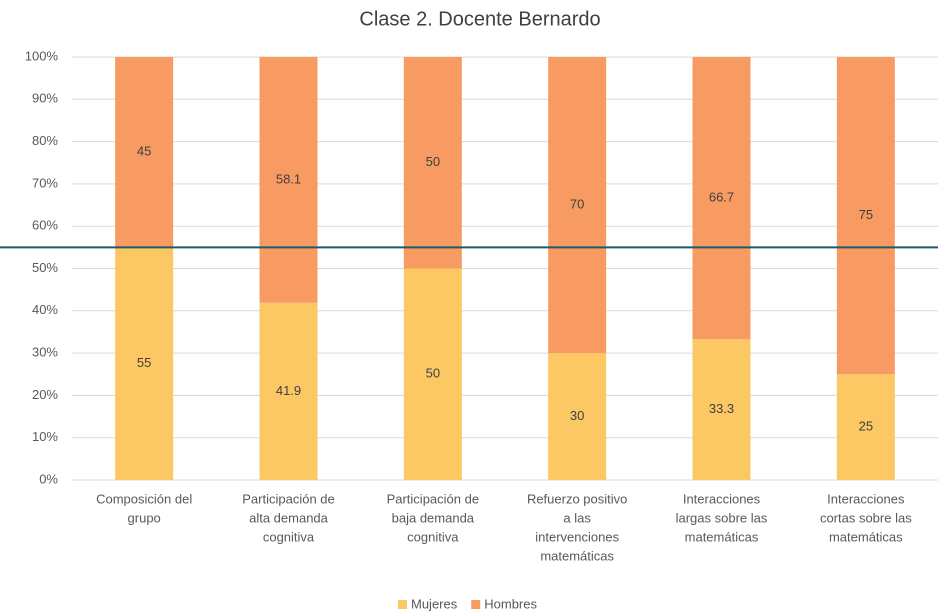 The image size is (938, 616). Describe the element at coordinates (577, 498) in the screenshot. I see `x-tick-label: Refuerzo positivo` at that location.